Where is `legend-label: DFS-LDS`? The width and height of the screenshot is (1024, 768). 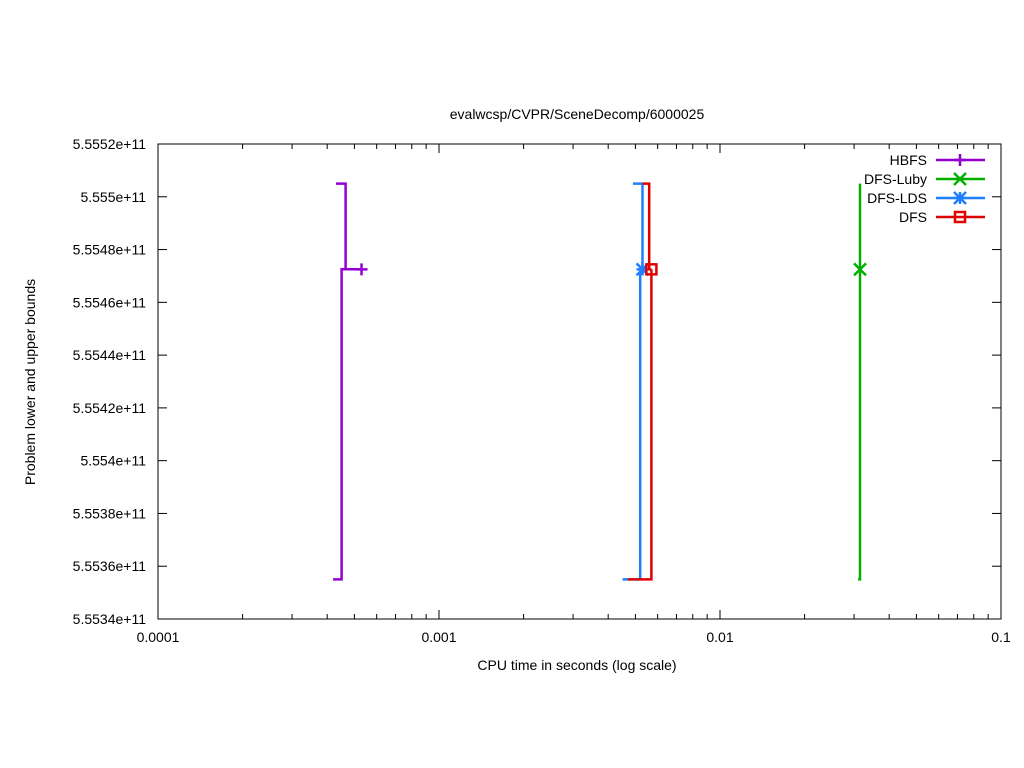 legend-label: DFS-LDS is located at coordinates (897, 198).